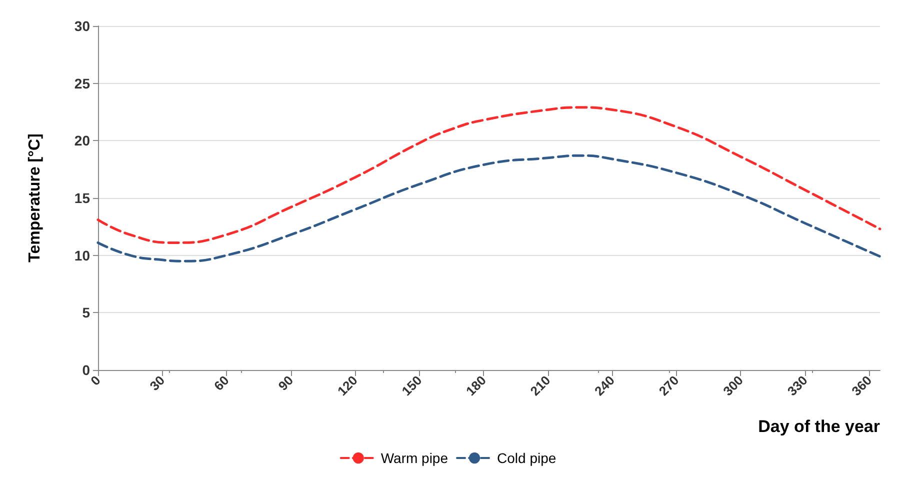 This screenshot has height=480, width=897. I want to click on y-tick-label: 5, so click(86, 312).